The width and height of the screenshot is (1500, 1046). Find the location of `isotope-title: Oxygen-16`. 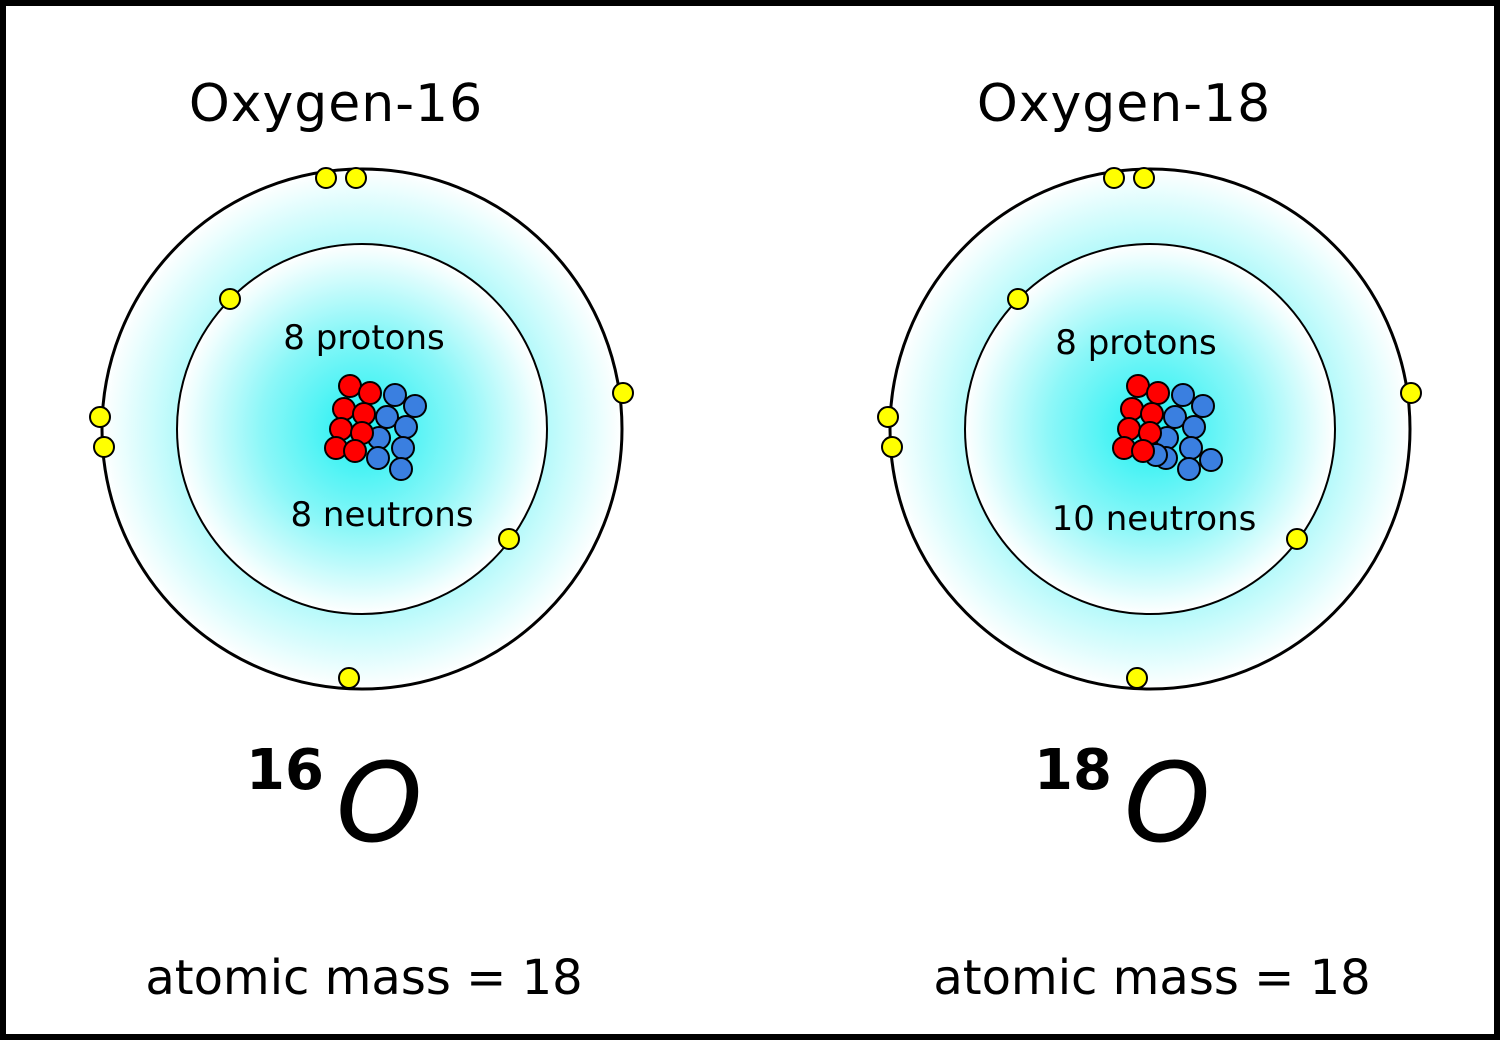

isotope-title: Oxygen-16 is located at coordinates (336, 104).